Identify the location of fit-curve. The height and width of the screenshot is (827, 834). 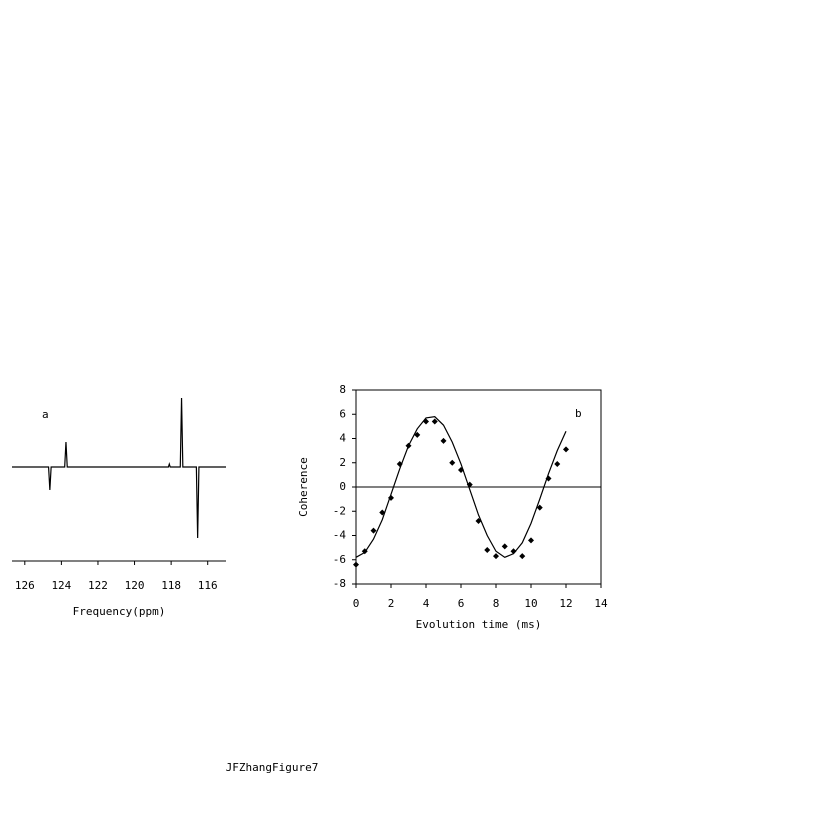
(461, 487).